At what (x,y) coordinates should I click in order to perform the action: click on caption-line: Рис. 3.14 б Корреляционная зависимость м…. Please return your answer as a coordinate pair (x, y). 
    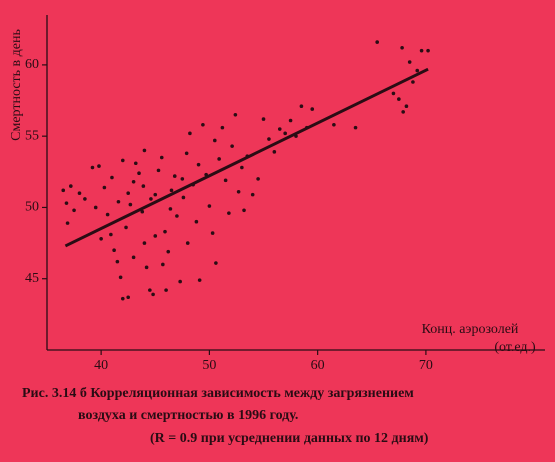
    Looking at the image, I should click on (218, 393).